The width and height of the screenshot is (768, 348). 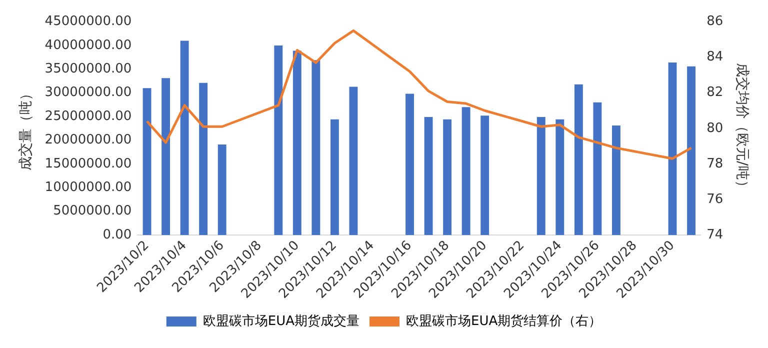 I want to click on y2-tick-label: 84, so click(x=715, y=57).